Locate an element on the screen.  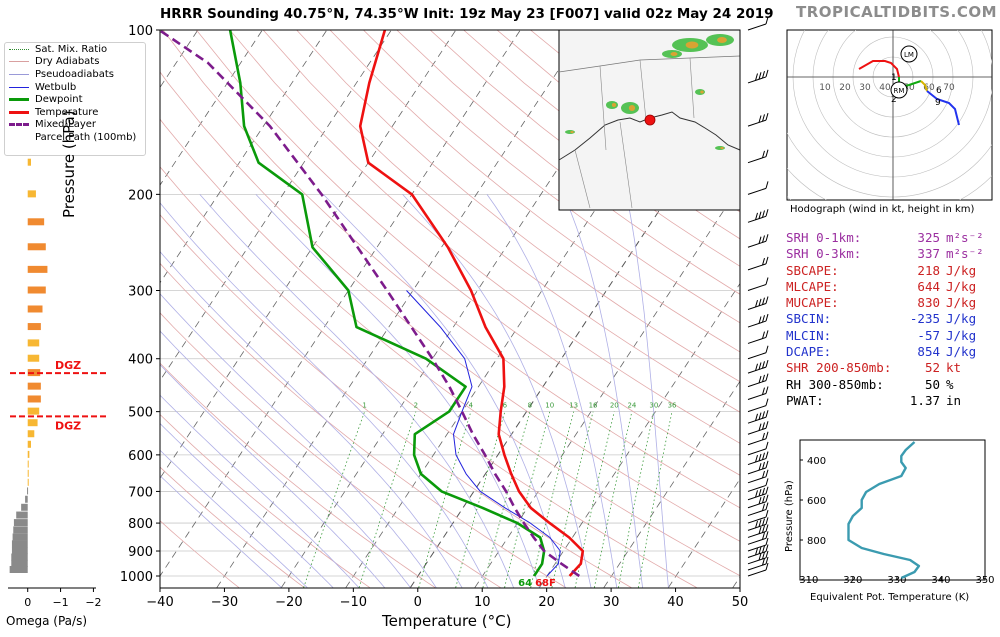
index-row: SHR 200-850mb: 52 kt is located at coordinates (888, 368).